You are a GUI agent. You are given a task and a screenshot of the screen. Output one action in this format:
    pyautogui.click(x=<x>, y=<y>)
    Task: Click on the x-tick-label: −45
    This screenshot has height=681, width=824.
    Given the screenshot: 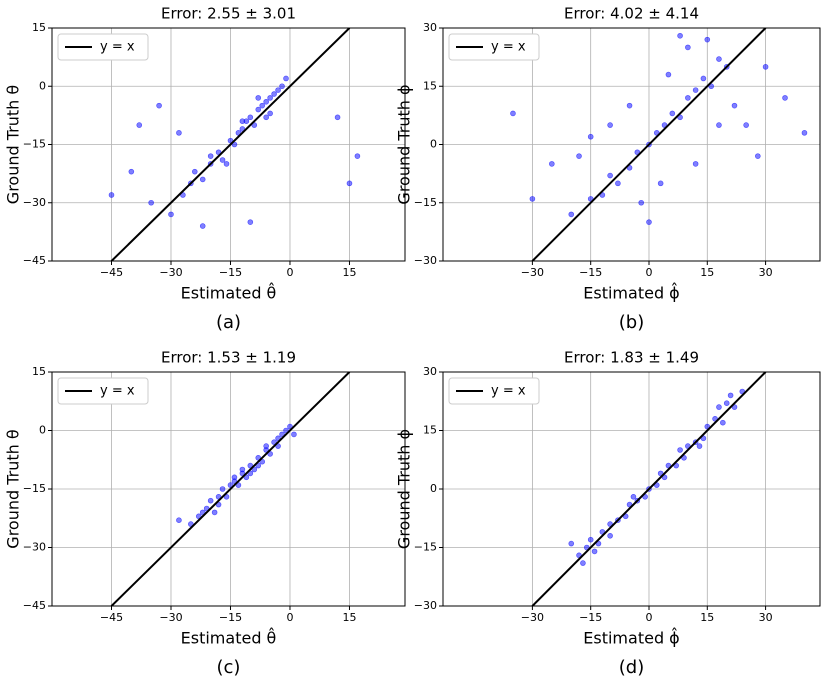 What is the action you would take?
    pyautogui.click(x=111, y=272)
    